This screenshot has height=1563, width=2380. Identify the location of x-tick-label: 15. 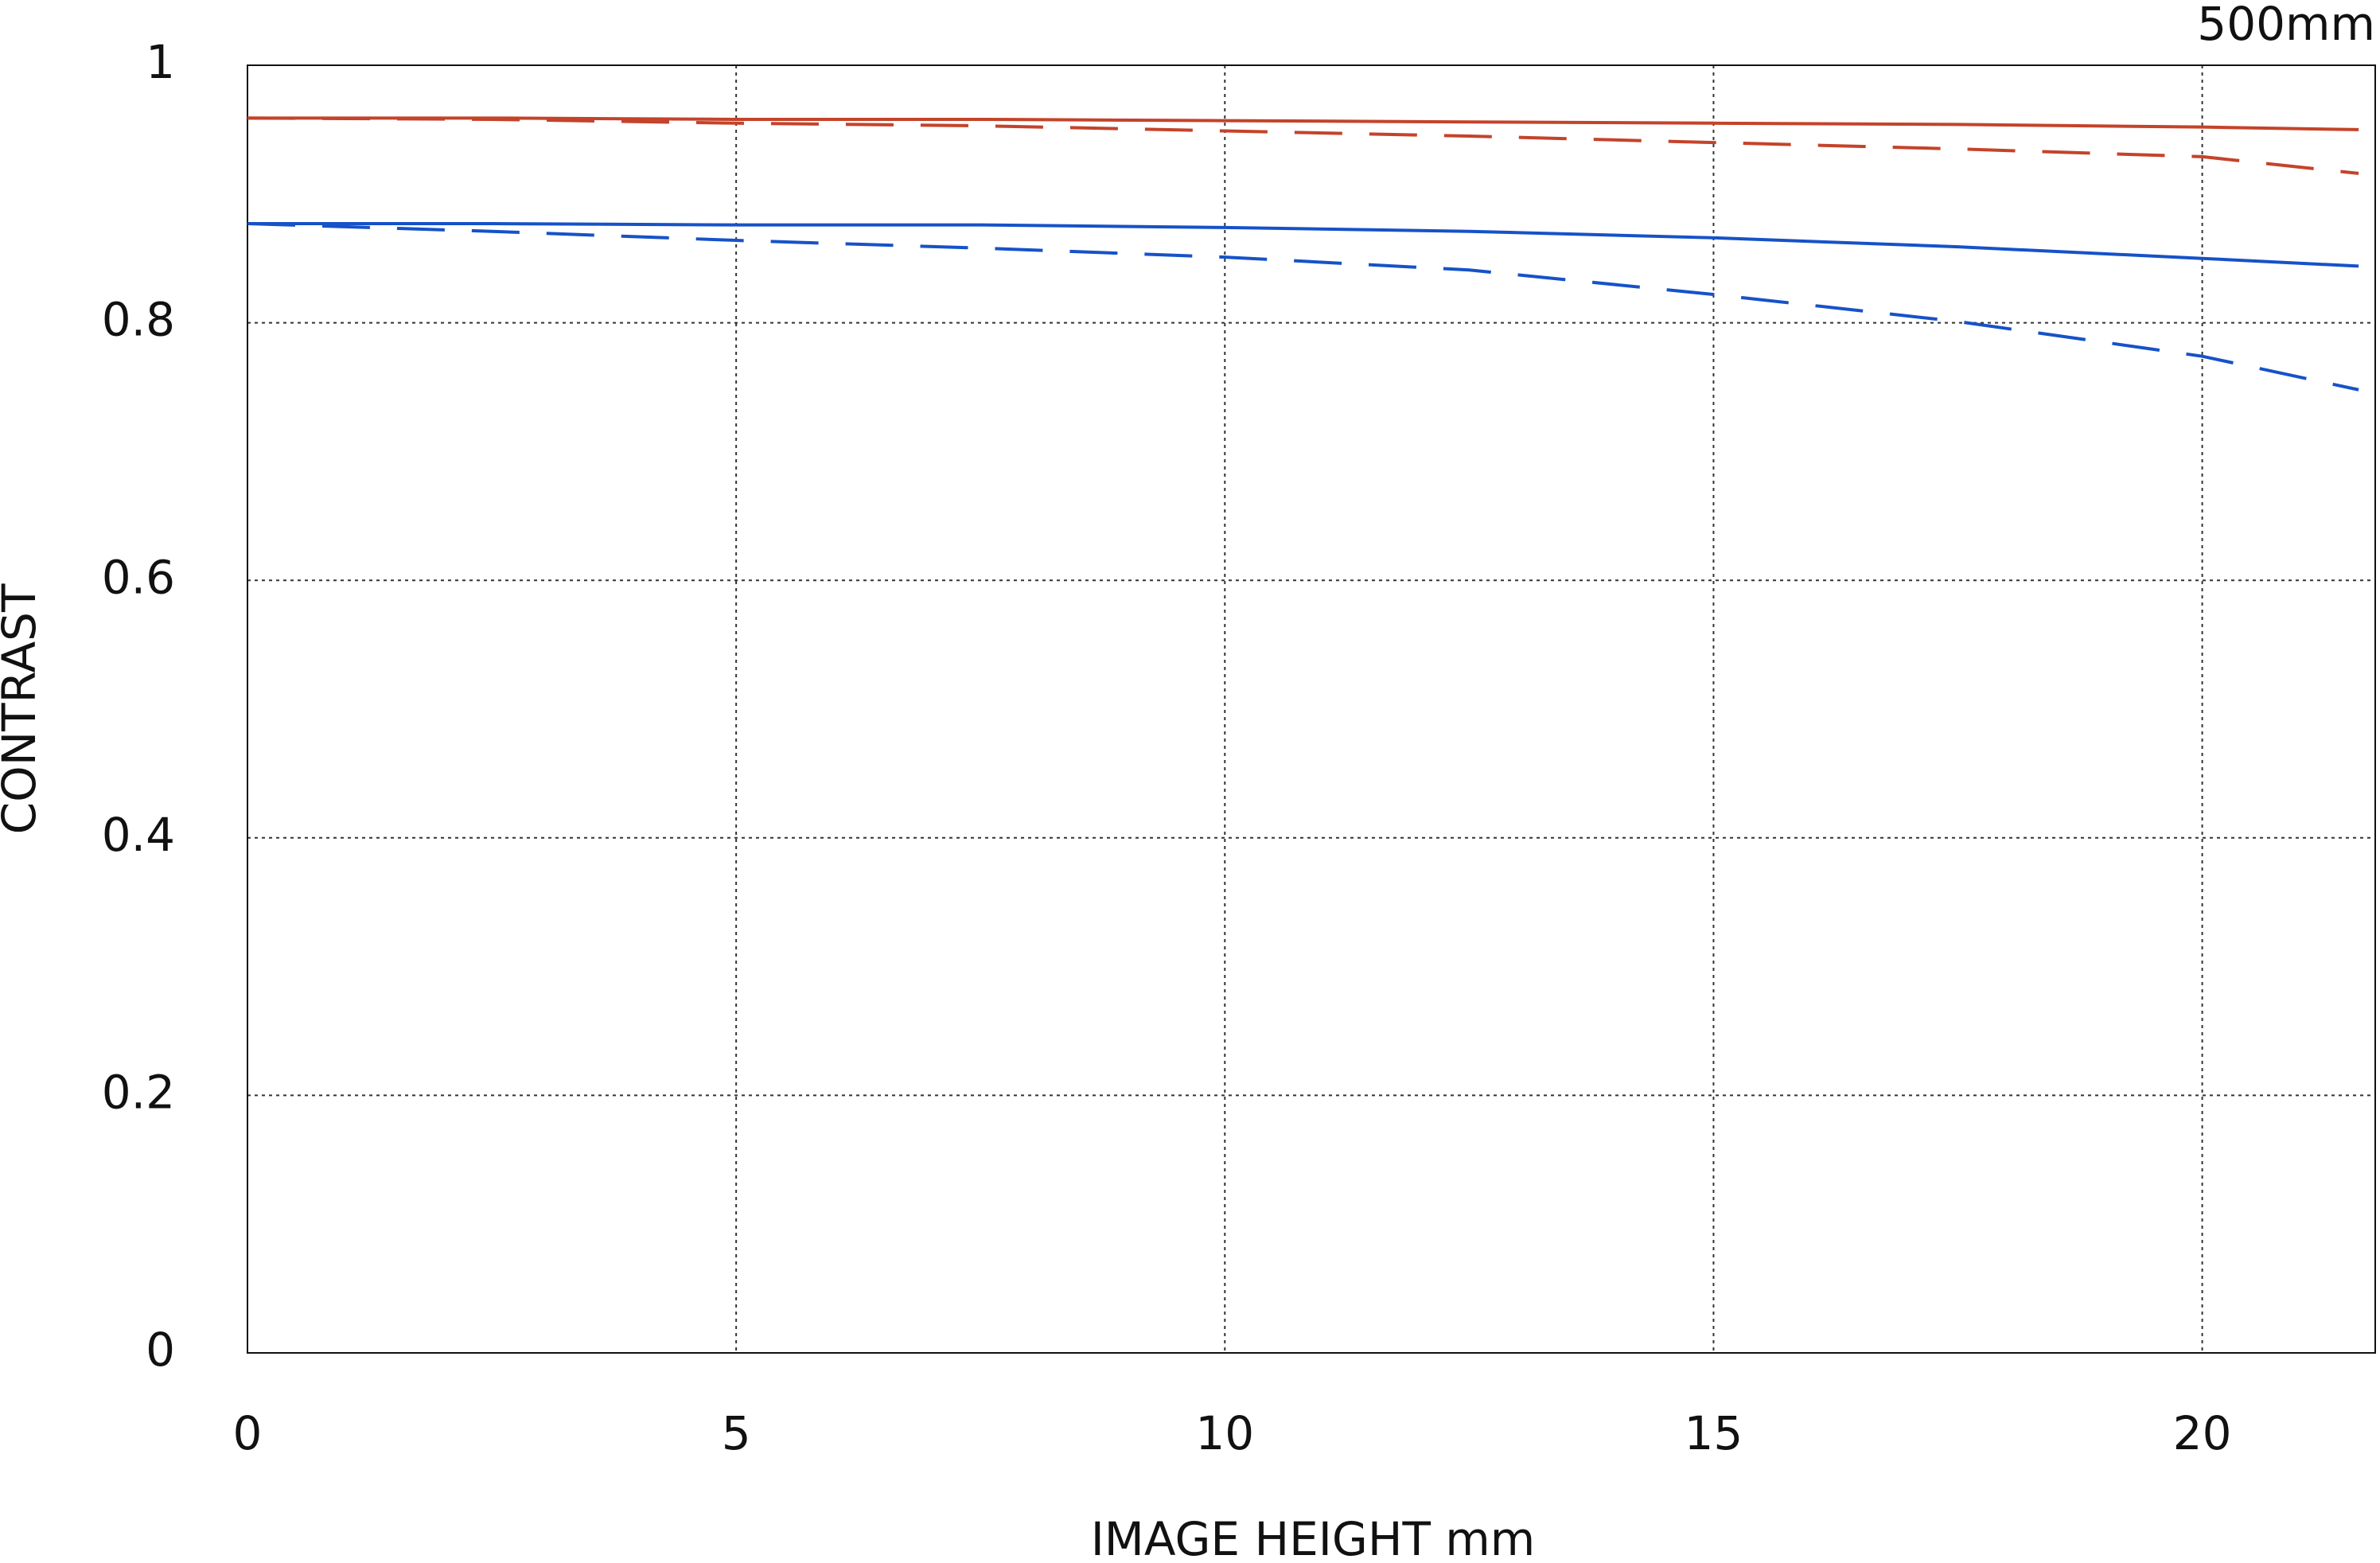
(1714, 1433).